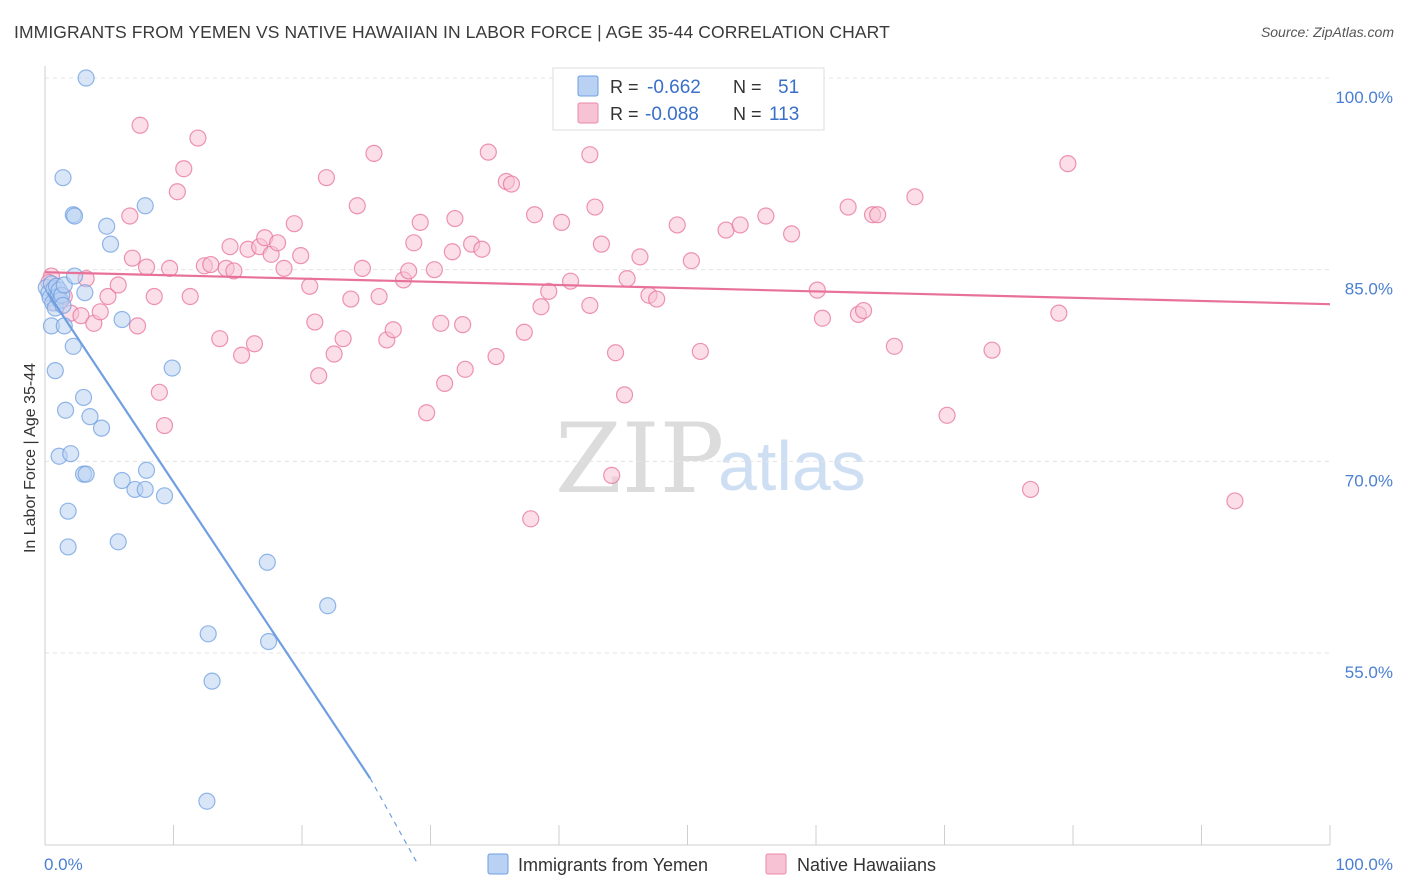 The image size is (1406, 892). What do you see at coordinates (1369, 289) in the screenshot?
I see `y-tick-label: 85.0%` at bounding box center [1369, 289].